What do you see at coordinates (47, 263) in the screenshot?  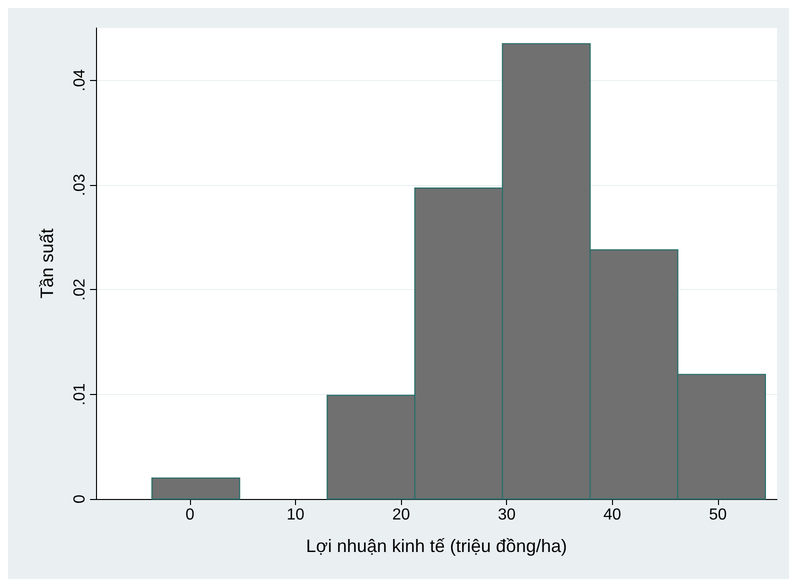 I see `y-axis-title: Tần suất` at bounding box center [47, 263].